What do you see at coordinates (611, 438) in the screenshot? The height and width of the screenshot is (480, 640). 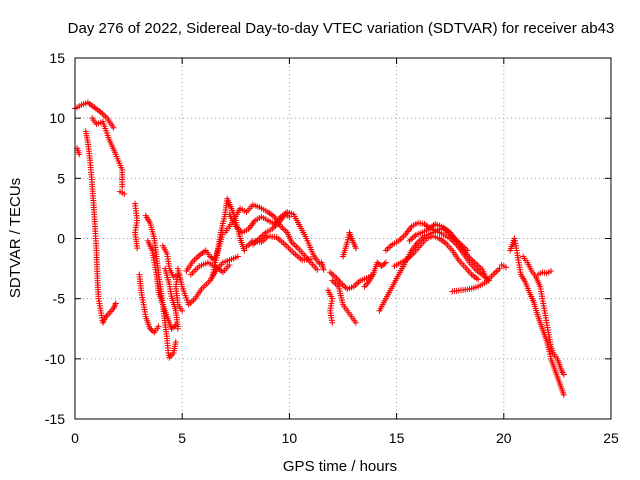 I see `x-tick-label: 25` at bounding box center [611, 438].